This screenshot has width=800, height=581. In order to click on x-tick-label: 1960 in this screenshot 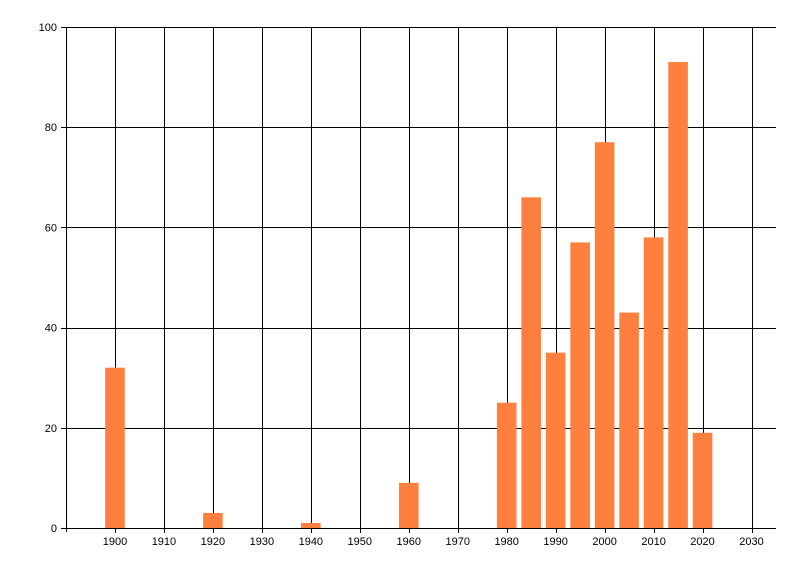, I will do `click(409, 542)`.